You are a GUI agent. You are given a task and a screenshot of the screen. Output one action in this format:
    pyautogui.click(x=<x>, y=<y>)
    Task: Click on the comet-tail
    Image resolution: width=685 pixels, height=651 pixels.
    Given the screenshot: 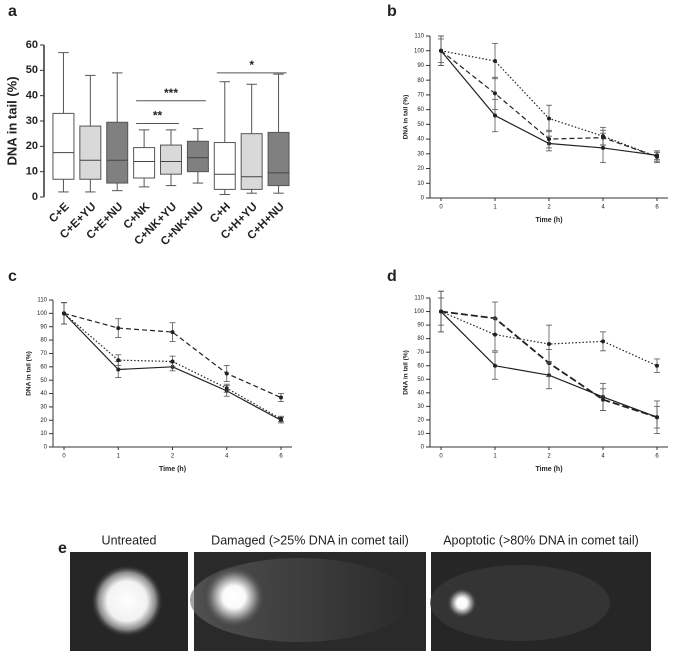 What is the action you would take?
    pyautogui.click(x=520, y=603)
    